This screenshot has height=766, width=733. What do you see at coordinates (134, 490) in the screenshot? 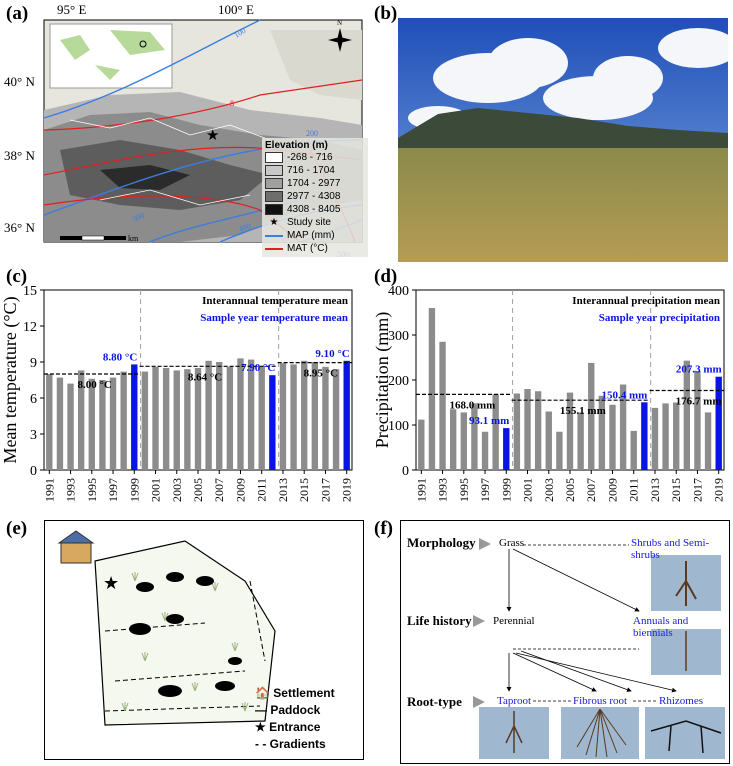
I see `x-tick-label: 1999` at bounding box center [134, 490].